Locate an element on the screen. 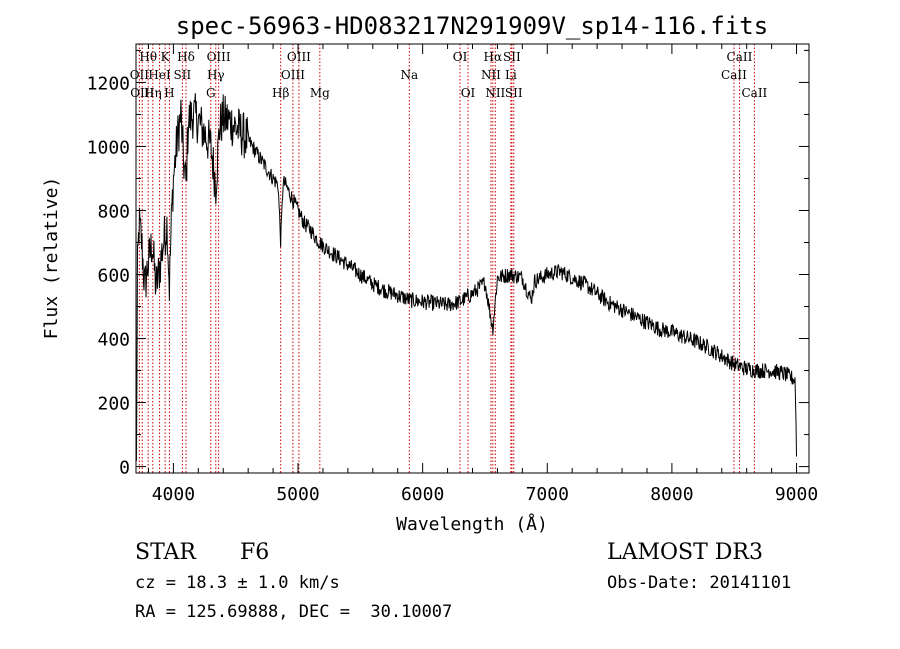 The image size is (900, 649). x-tick-label: 8000 is located at coordinates (671, 494).